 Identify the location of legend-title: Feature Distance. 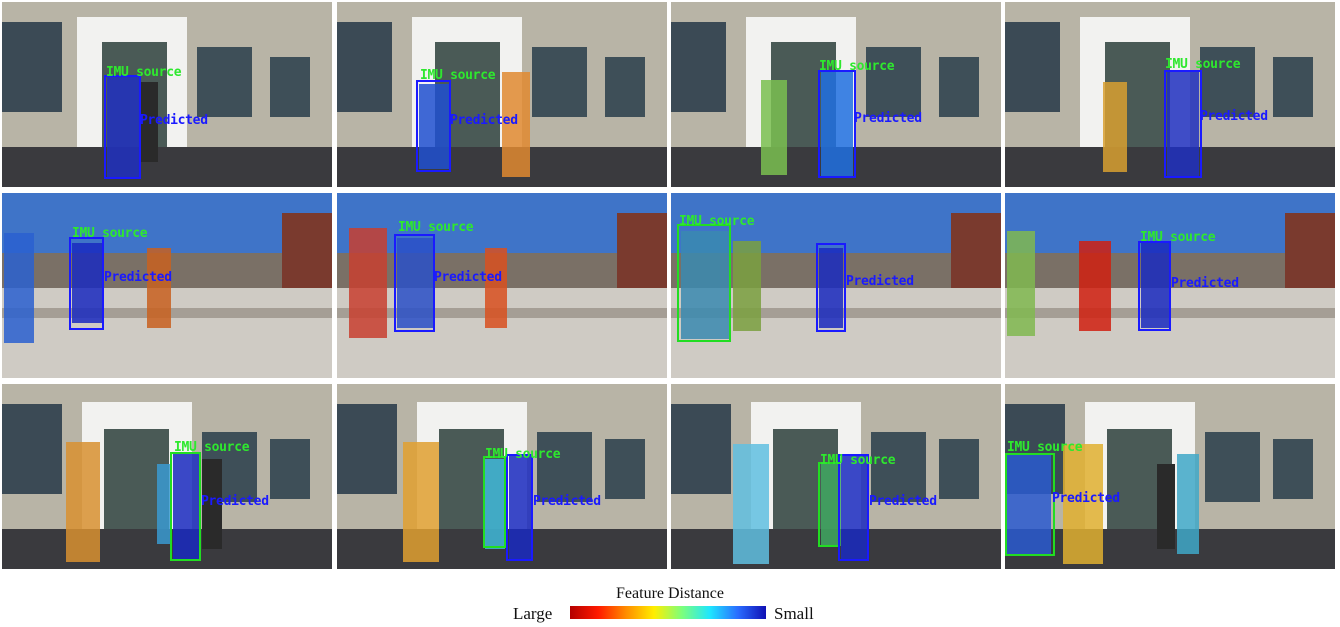
(670, 593).